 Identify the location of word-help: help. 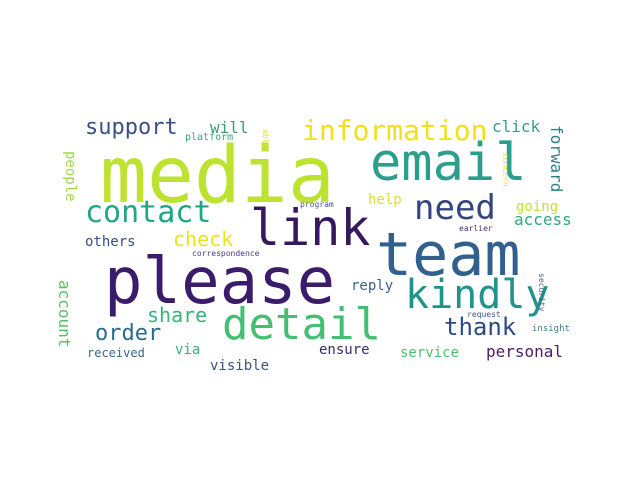
(385, 200).